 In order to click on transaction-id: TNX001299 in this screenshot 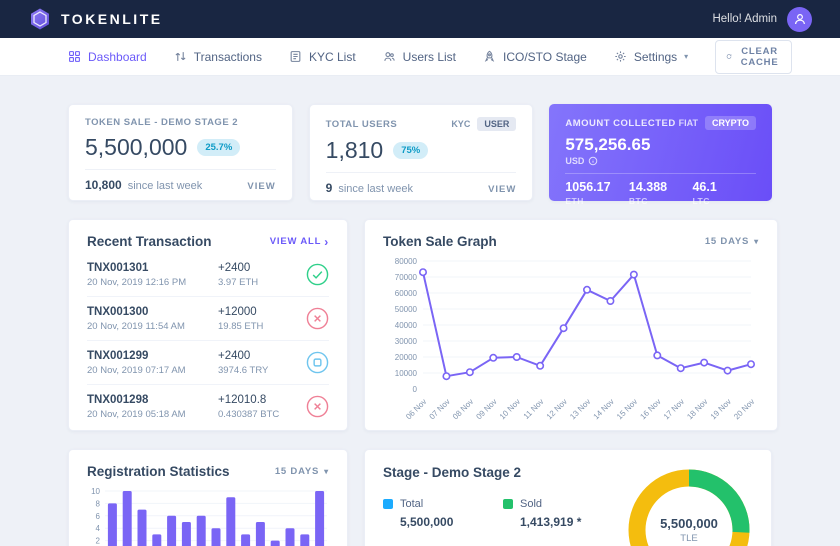, I will do `click(118, 355)`.